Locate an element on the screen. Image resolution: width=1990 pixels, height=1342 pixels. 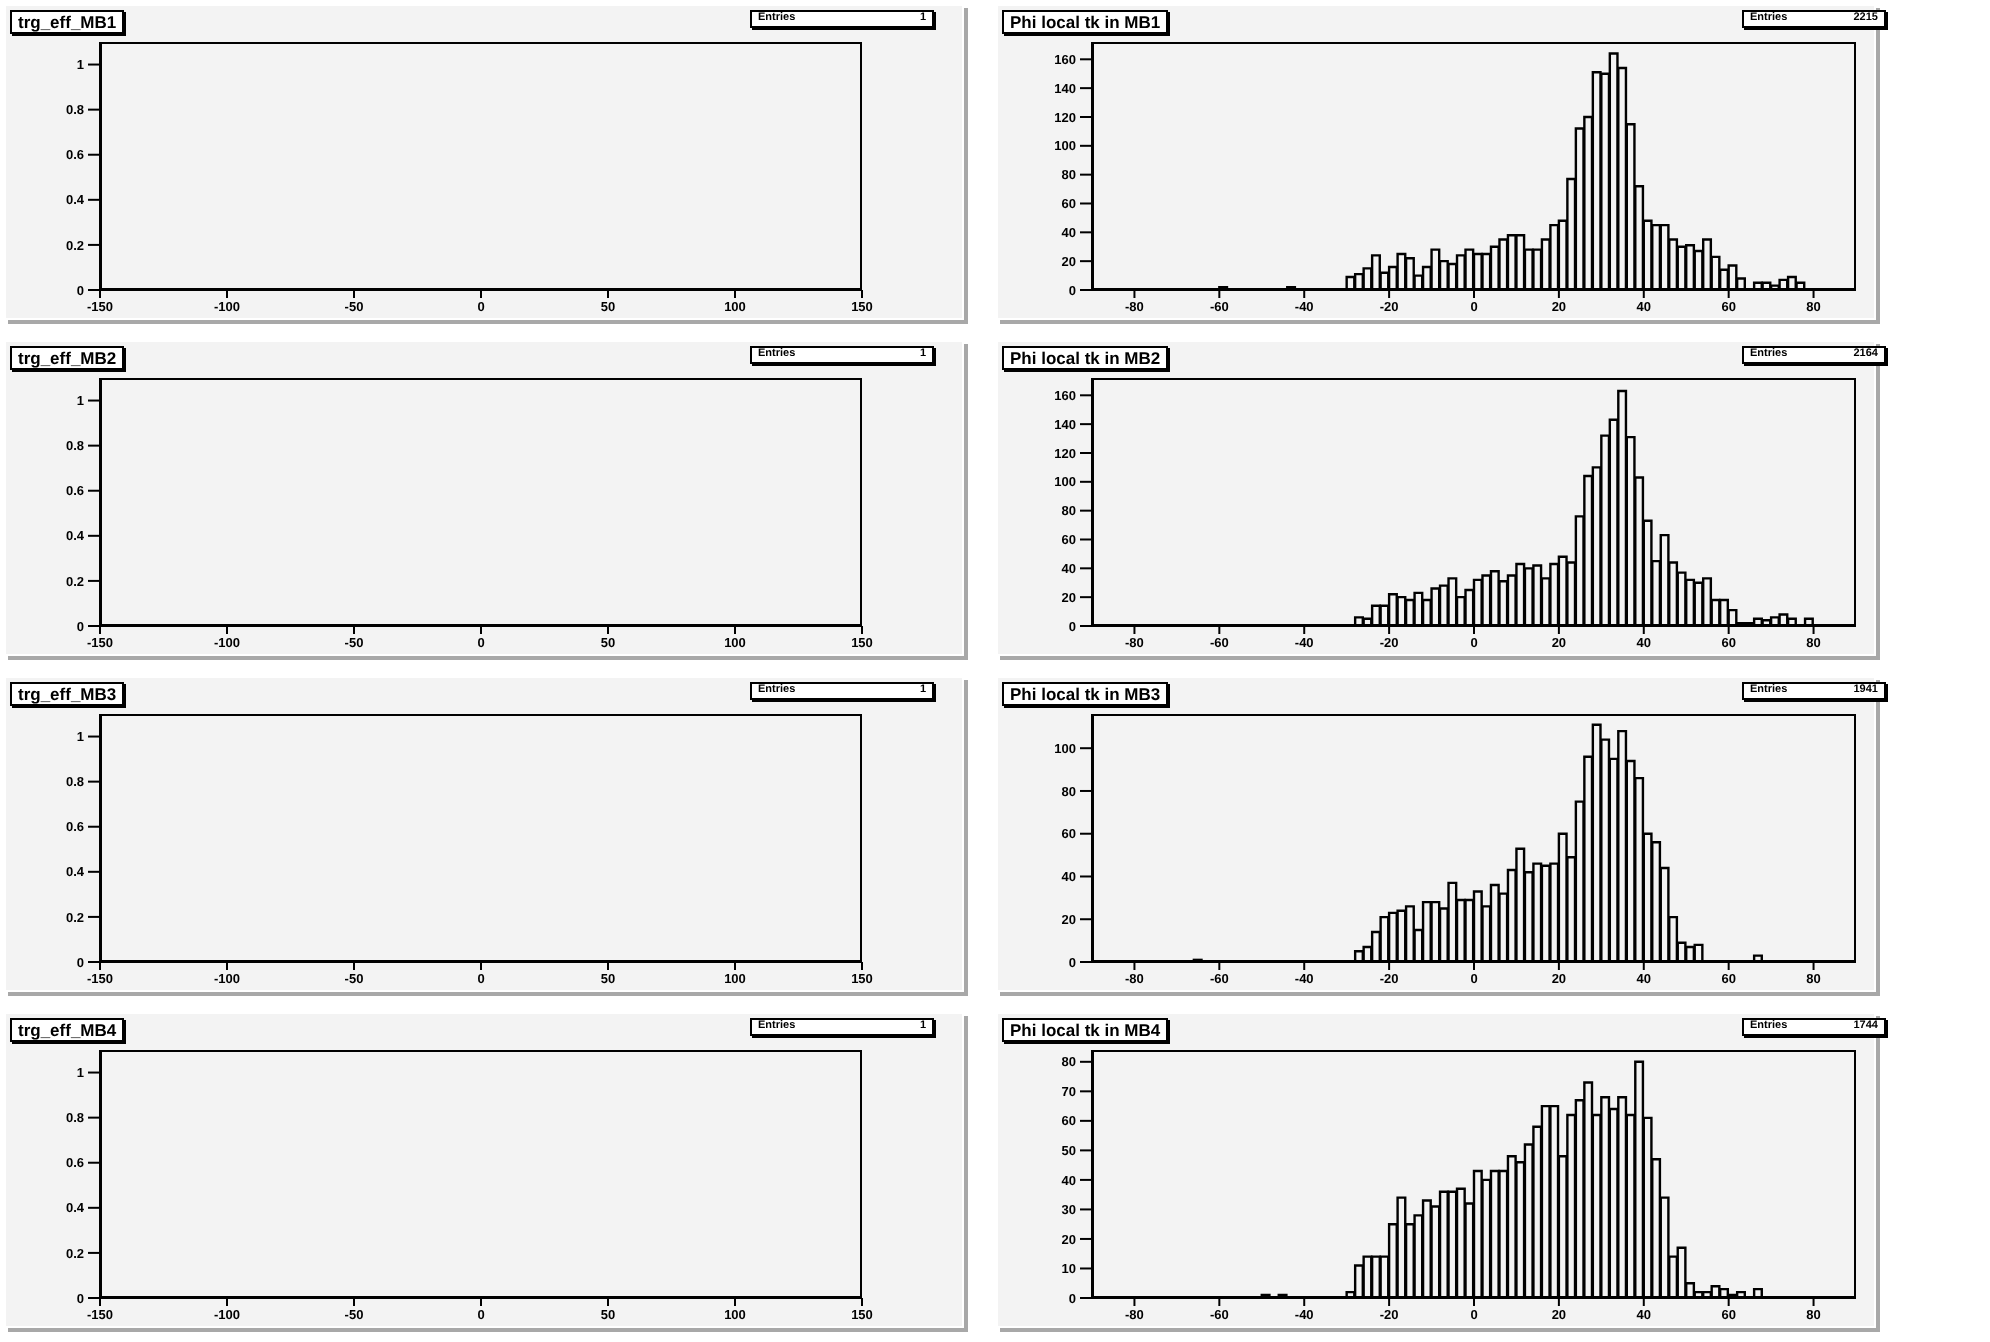
chart-title: Phi local tk in MB4 is located at coordinates (1085, 1030).